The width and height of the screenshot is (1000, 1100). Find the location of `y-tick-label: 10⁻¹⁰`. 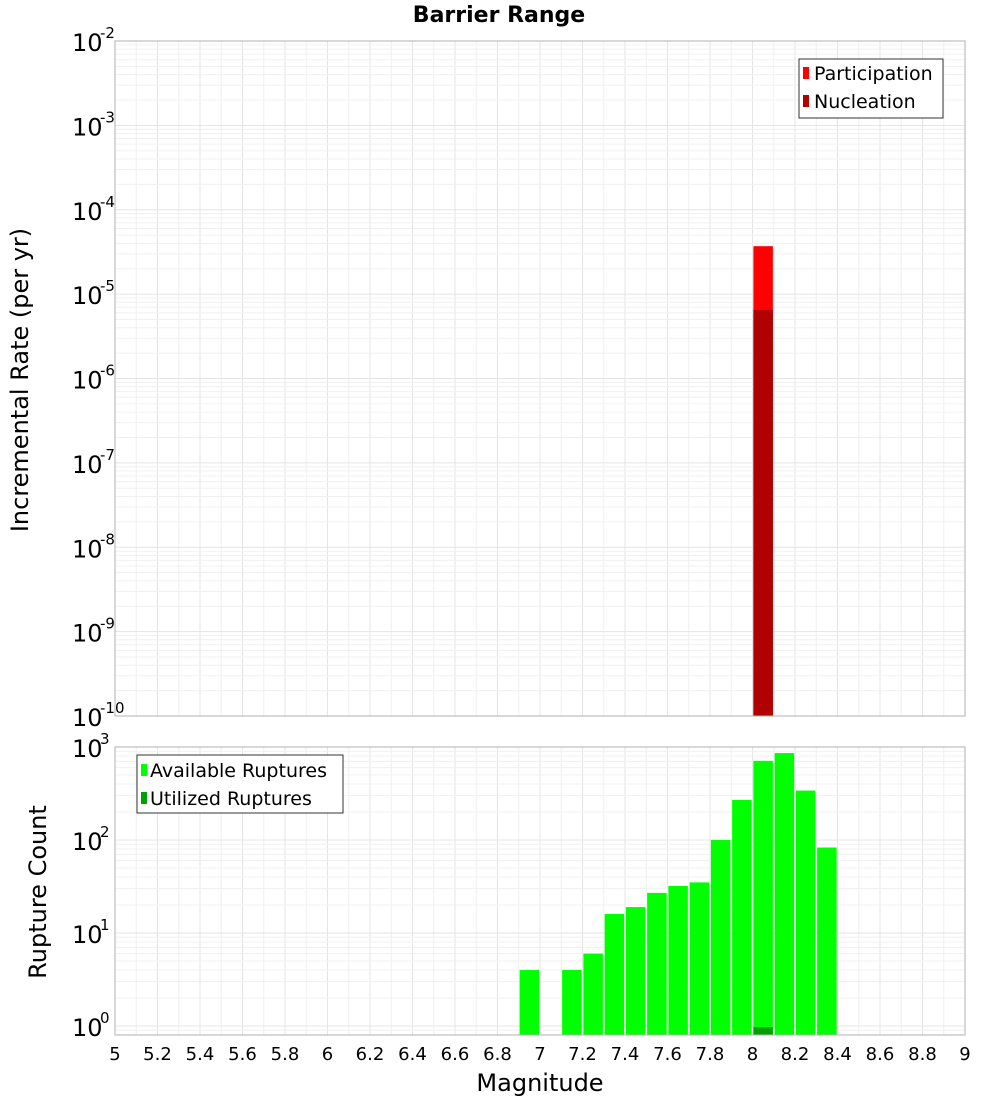

y-tick-label: 10⁻¹⁰ is located at coordinates (98, 715).